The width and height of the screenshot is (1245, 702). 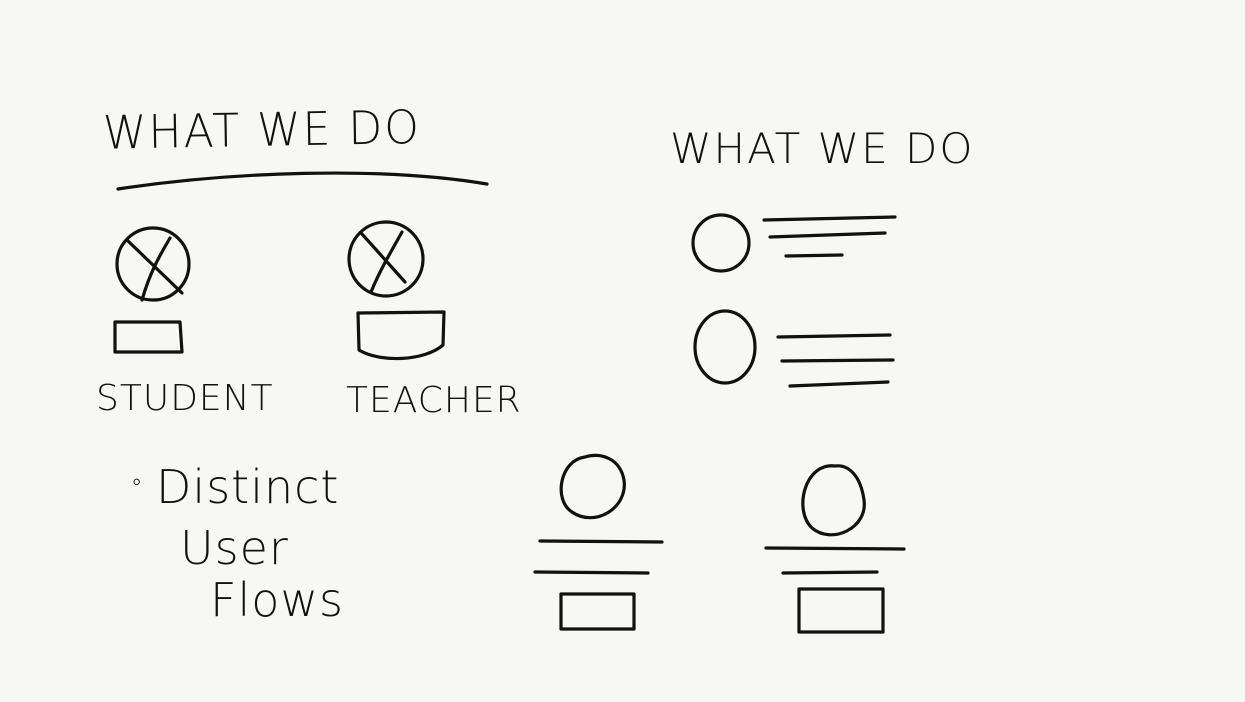 I want to click on note-line-2: User, so click(x=234, y=548).